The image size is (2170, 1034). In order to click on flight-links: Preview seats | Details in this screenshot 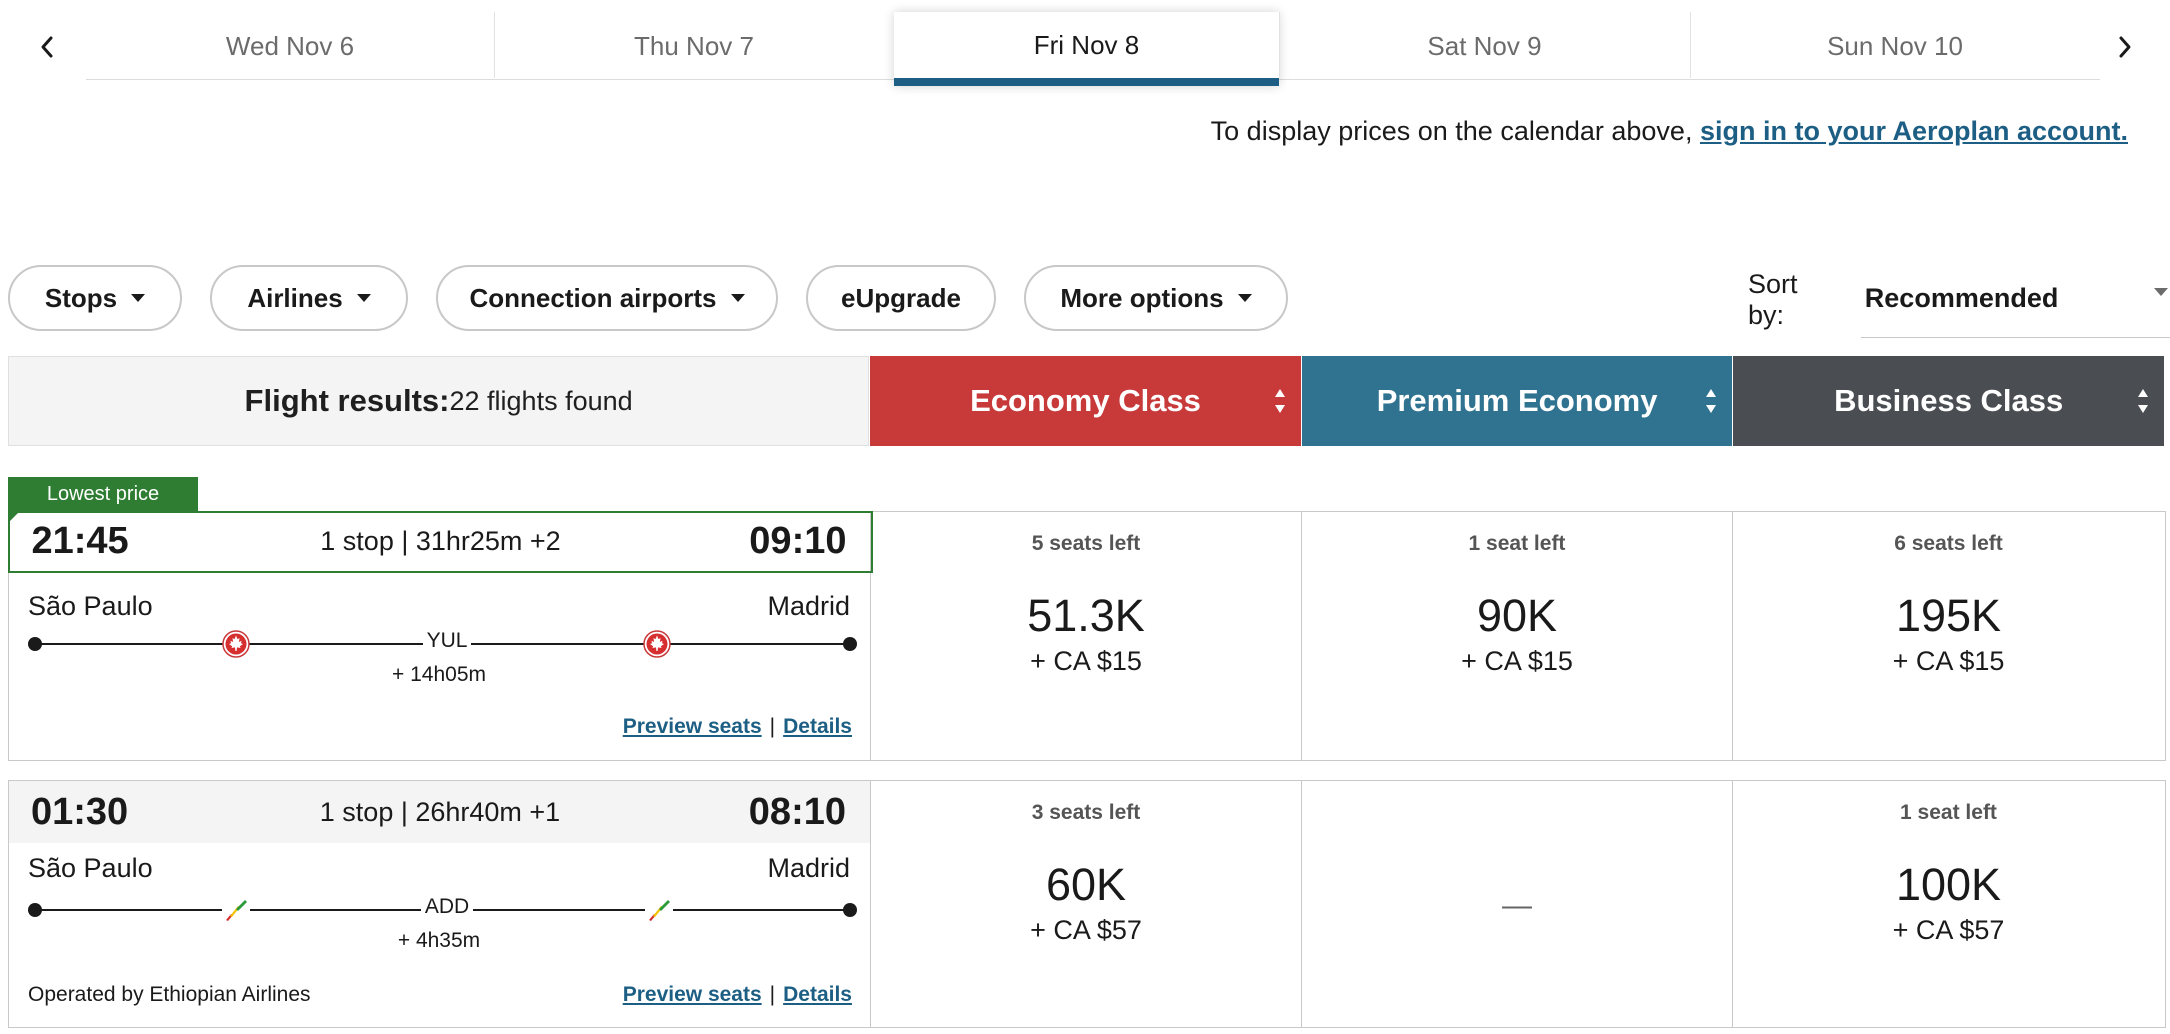, I will do `click(737, 995)`.